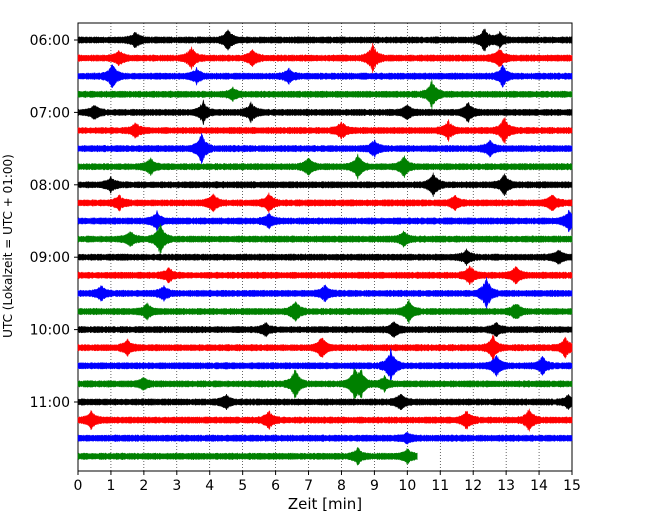  I want to click on x-tick-label: 2, so click(143, 486).